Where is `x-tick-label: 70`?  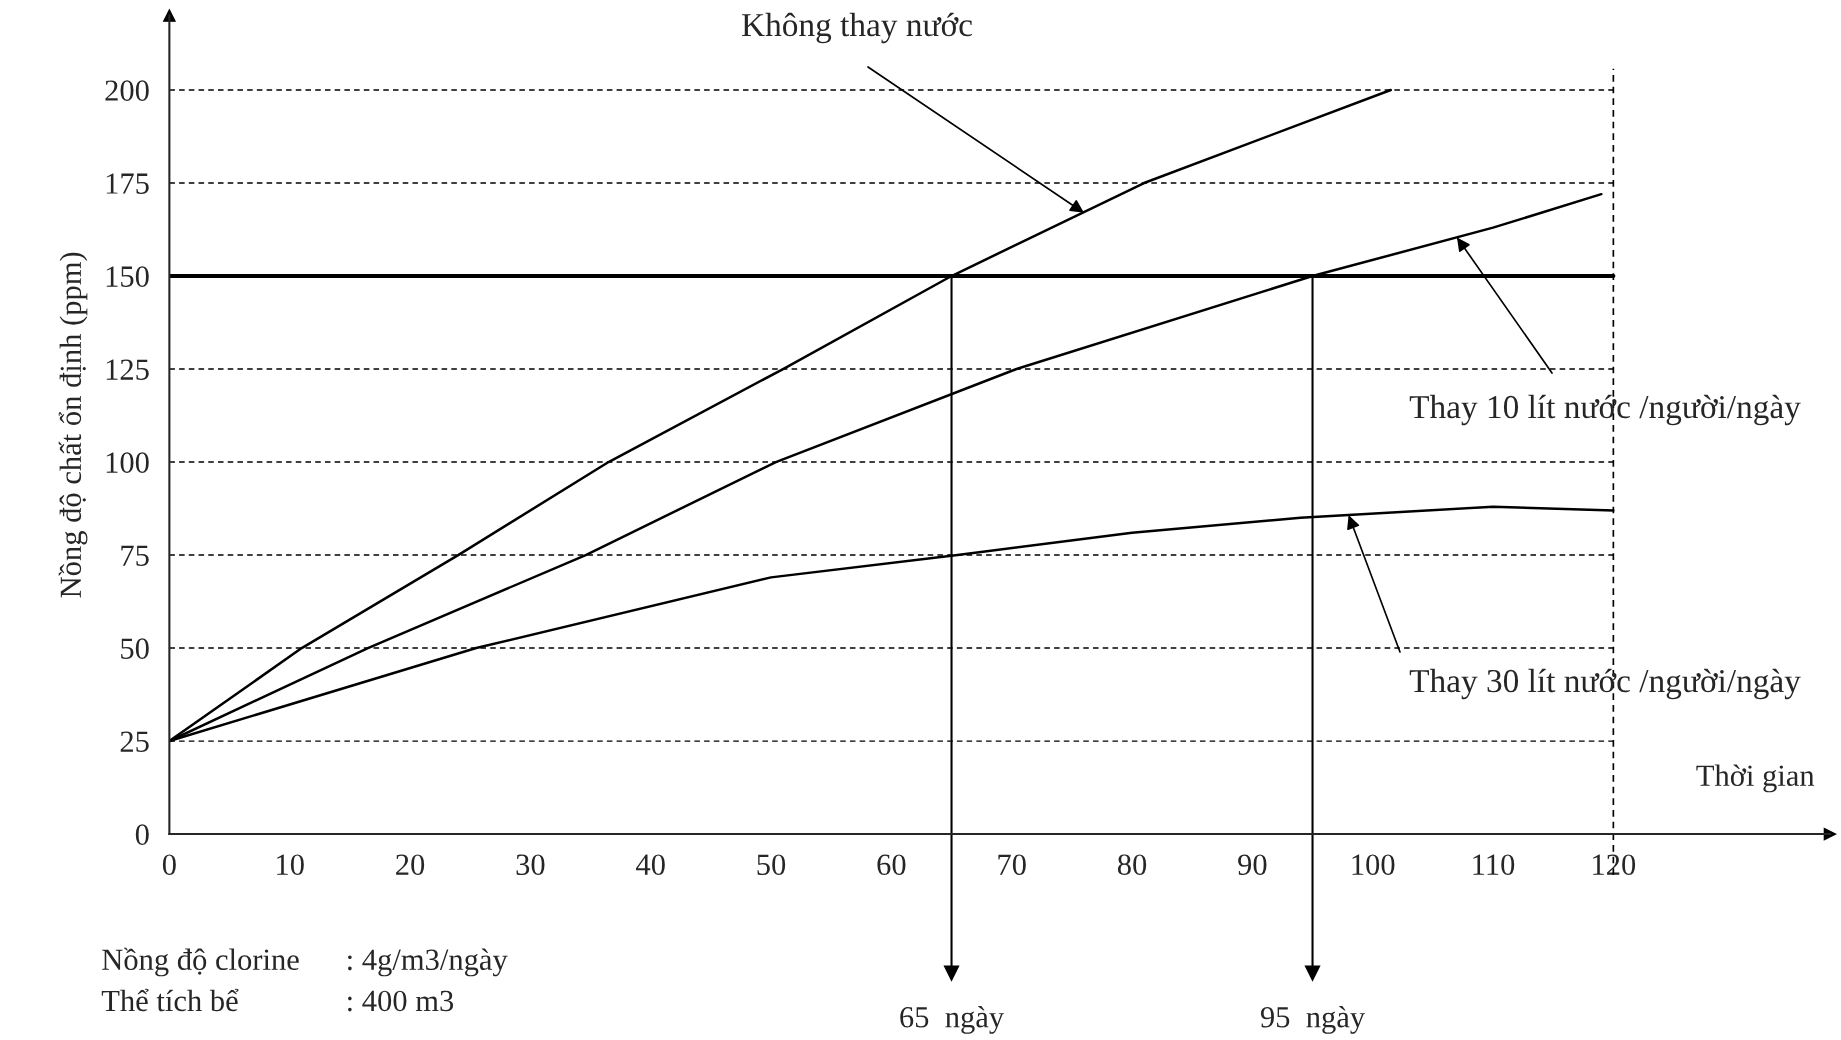 x-tick-label: 70 is located at coordinates (1012, 865).